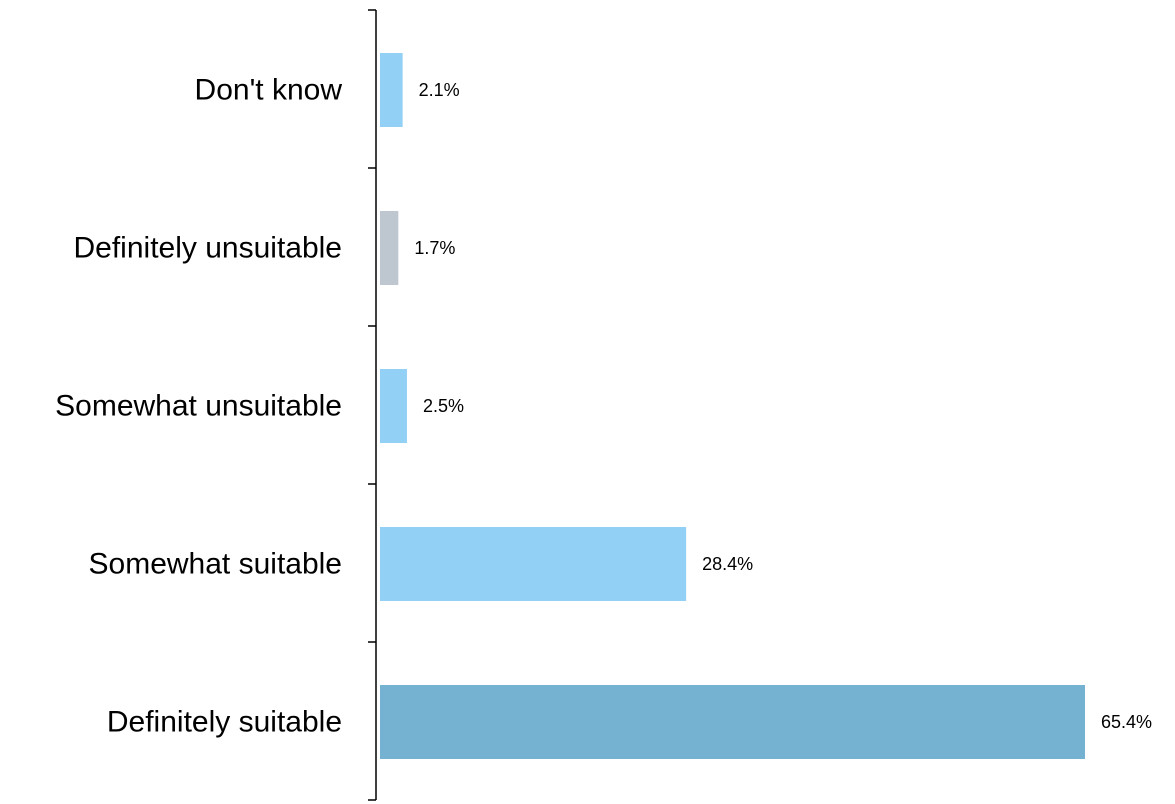 This screenshot has height=804, width=1175. I want to click on category-label-somewhat-unsuitable: Somewhat unsuitable, so click(198, 406).